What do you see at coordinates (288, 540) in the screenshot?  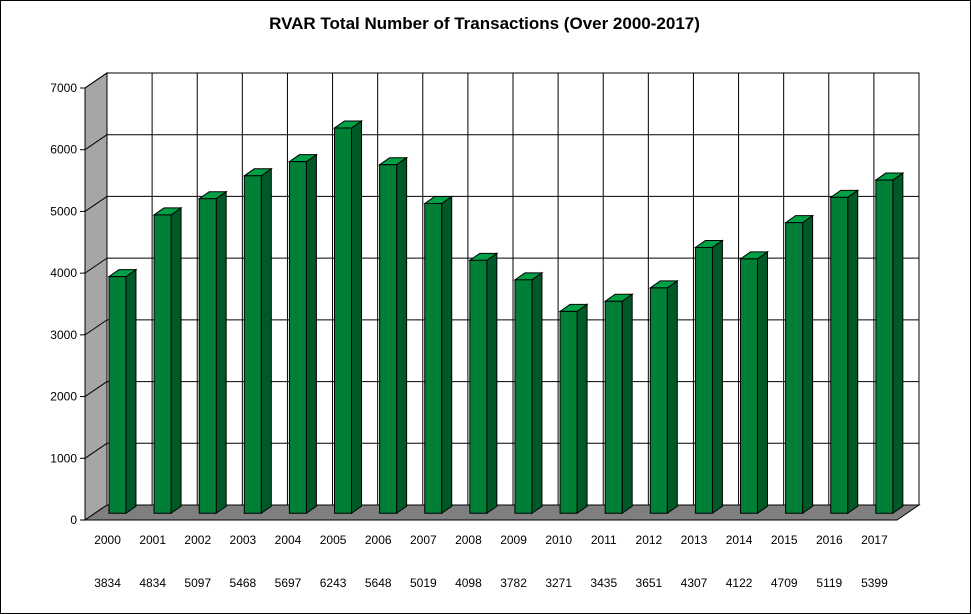 I see `x-tick-label: 2004` at bounding box center [288, 540].